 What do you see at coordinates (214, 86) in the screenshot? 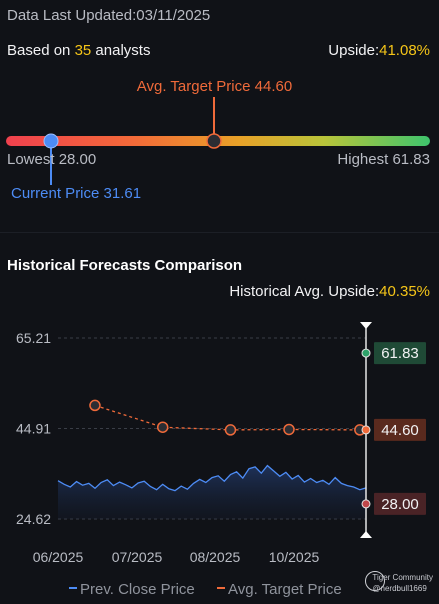
I see `avg-target-label: Avg. Target Price 44.60` at bounding box center [214, 86].